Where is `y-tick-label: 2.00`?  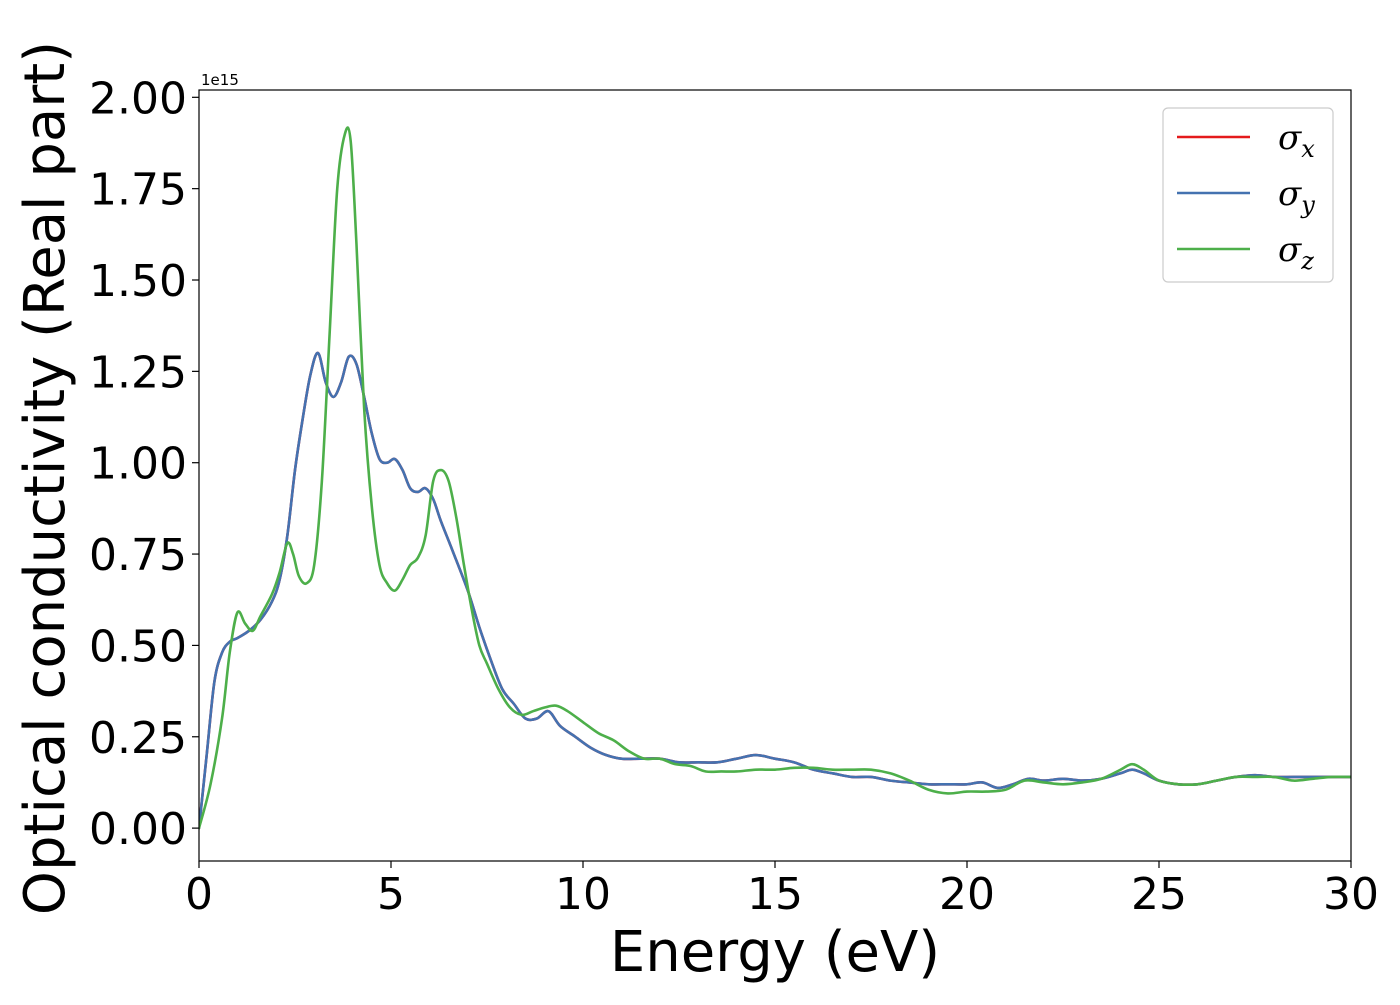 y-tick-label: 2.00 is located at coordinates (138, 98).